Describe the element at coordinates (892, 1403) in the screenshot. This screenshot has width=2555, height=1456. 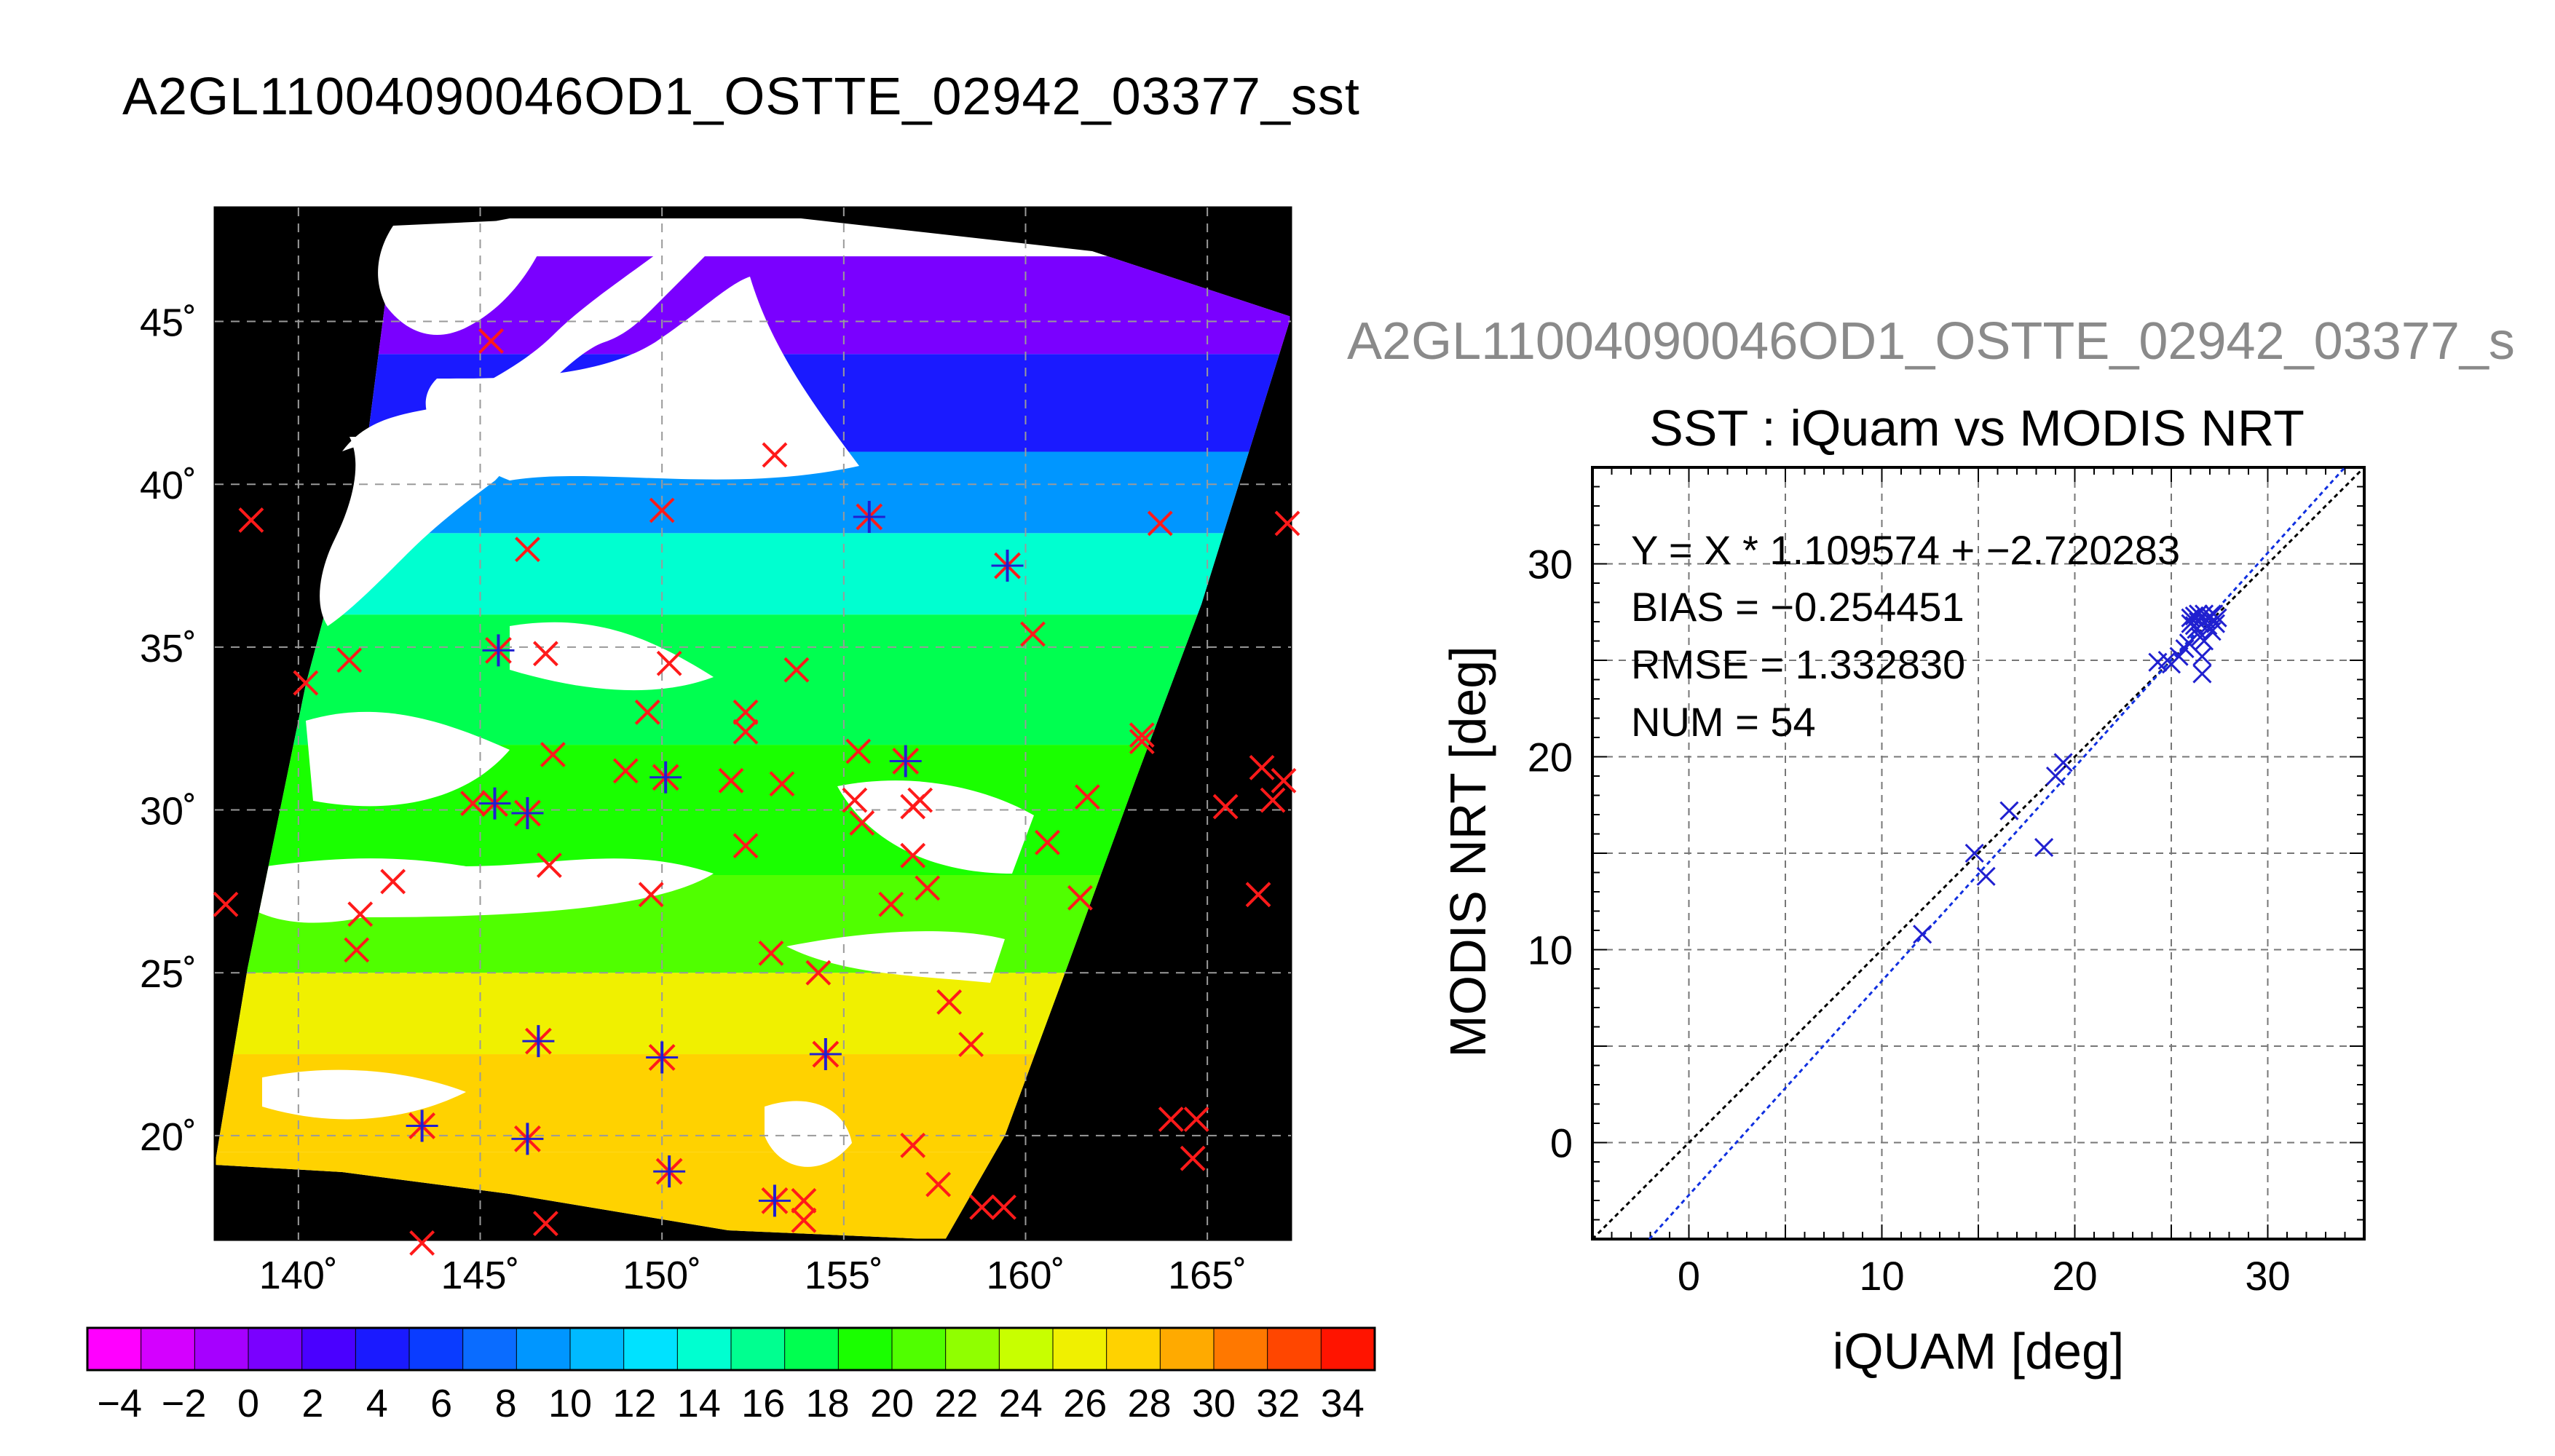
I see `colorbar-tick-label: 20` at that location.